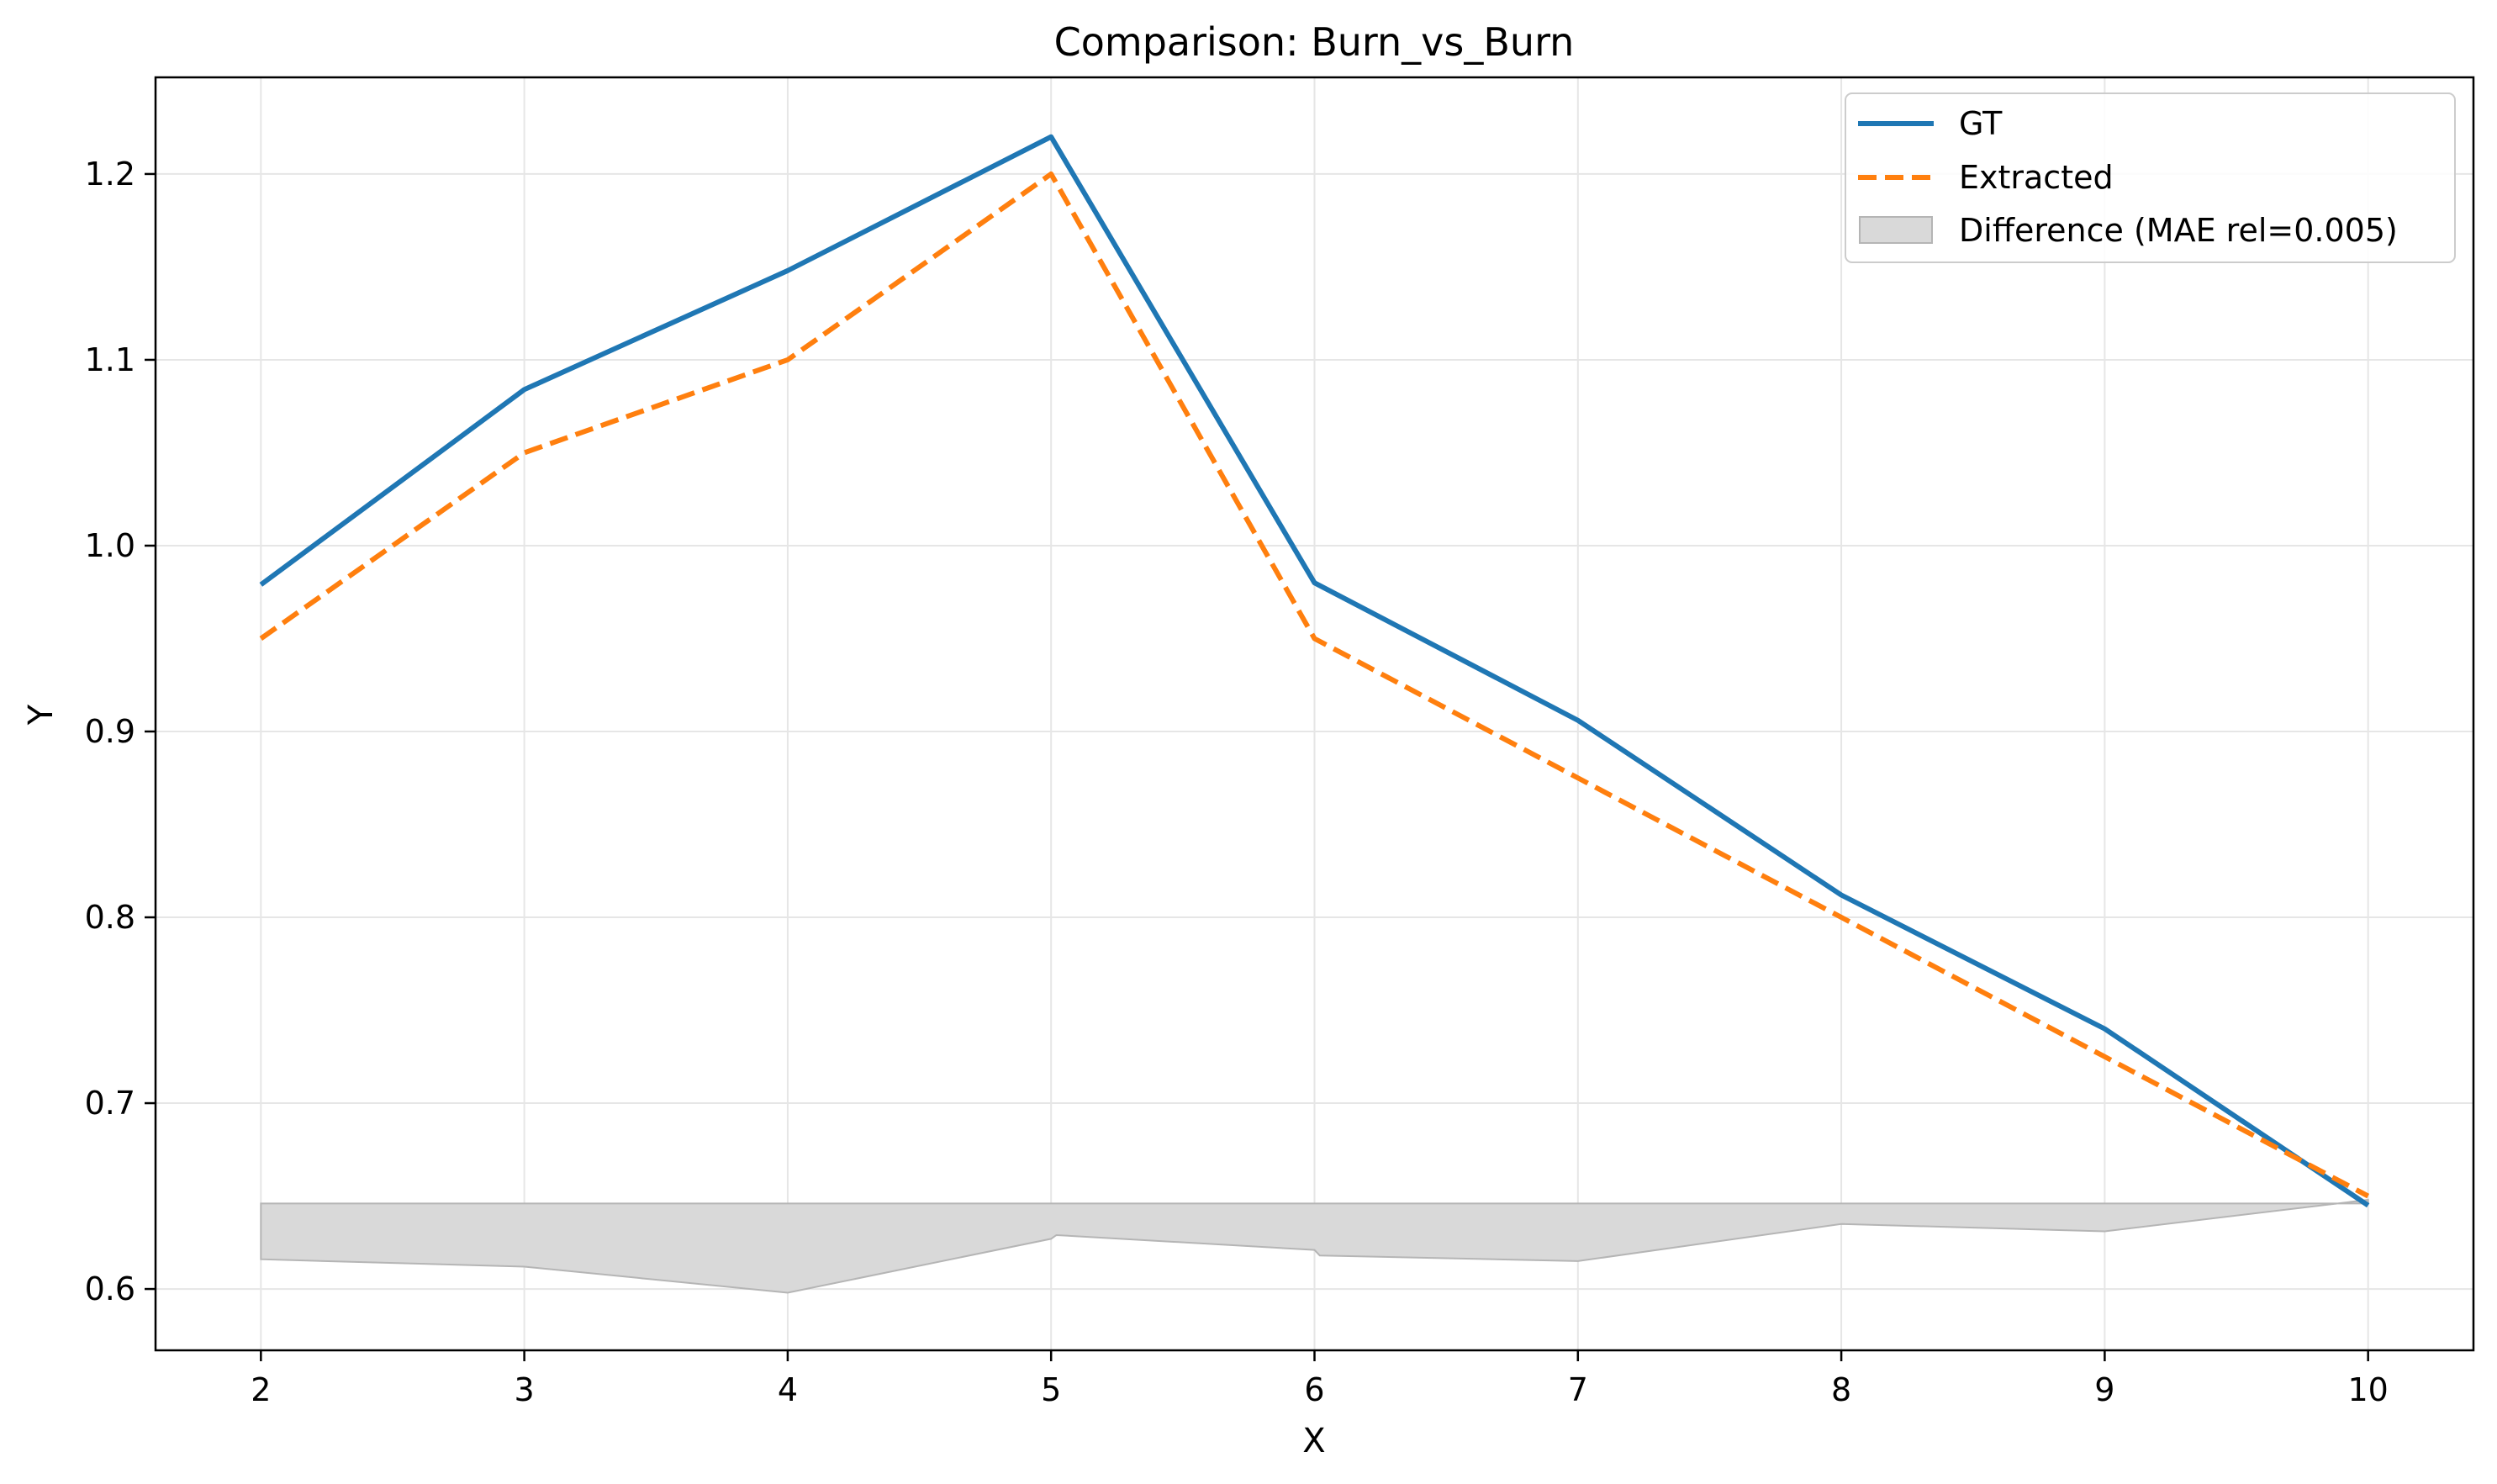  I want to click on legend-gt-label: GT, so click(1981, 123).